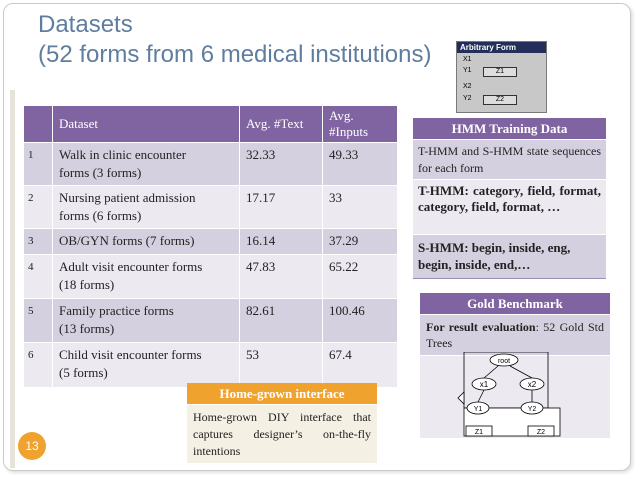 The image size is (638, 478). Describe the element at coordinates (467, 59) in the screenshot. I see `form-label-x1: X1` at that location.